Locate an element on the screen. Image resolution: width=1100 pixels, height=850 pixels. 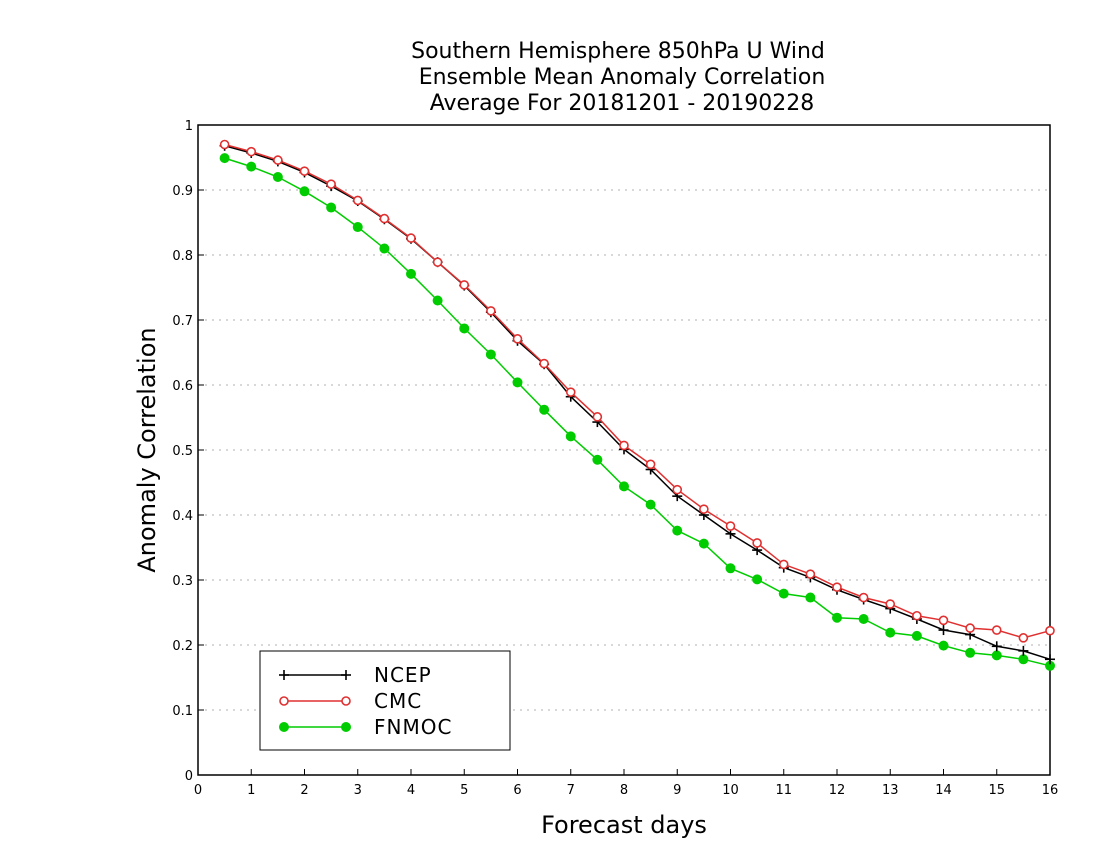
legend-label: FNMOC is located at coordinates (413, 727).